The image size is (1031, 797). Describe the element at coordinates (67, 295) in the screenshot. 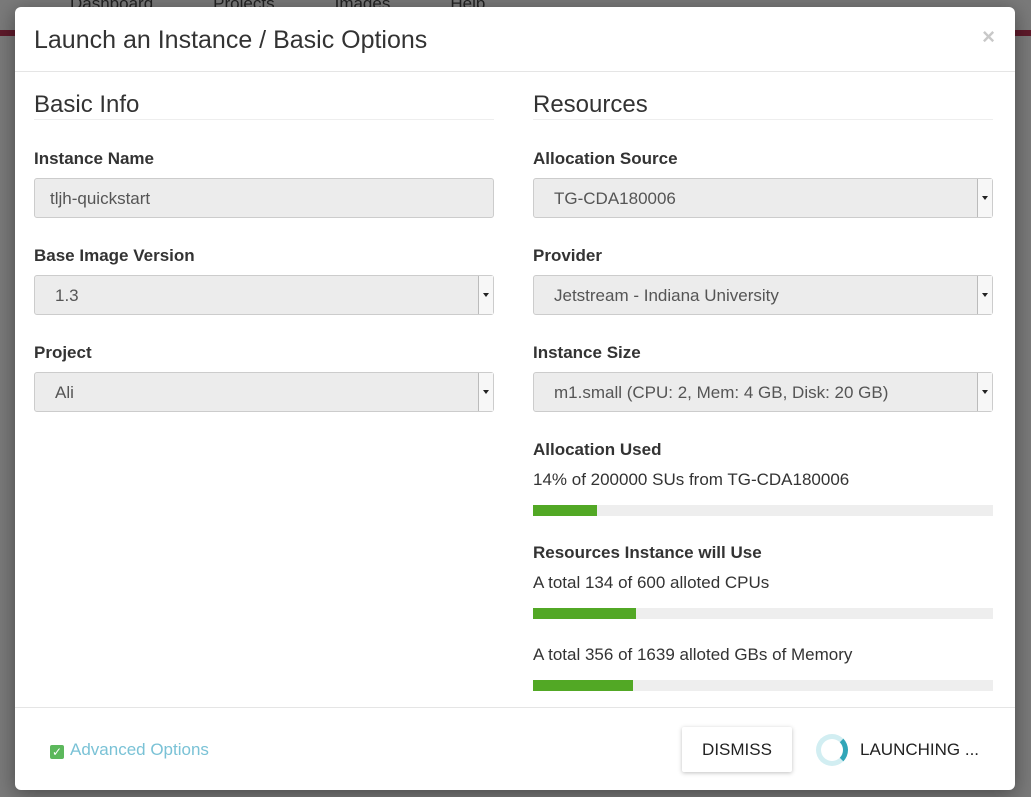

I see `base-image-value: 1.3` at that location.